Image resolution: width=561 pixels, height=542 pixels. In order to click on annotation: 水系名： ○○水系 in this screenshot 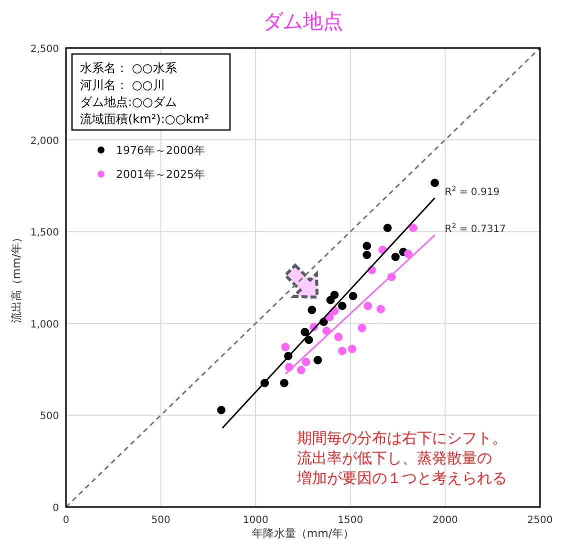, I will do `click(128, 68)`.